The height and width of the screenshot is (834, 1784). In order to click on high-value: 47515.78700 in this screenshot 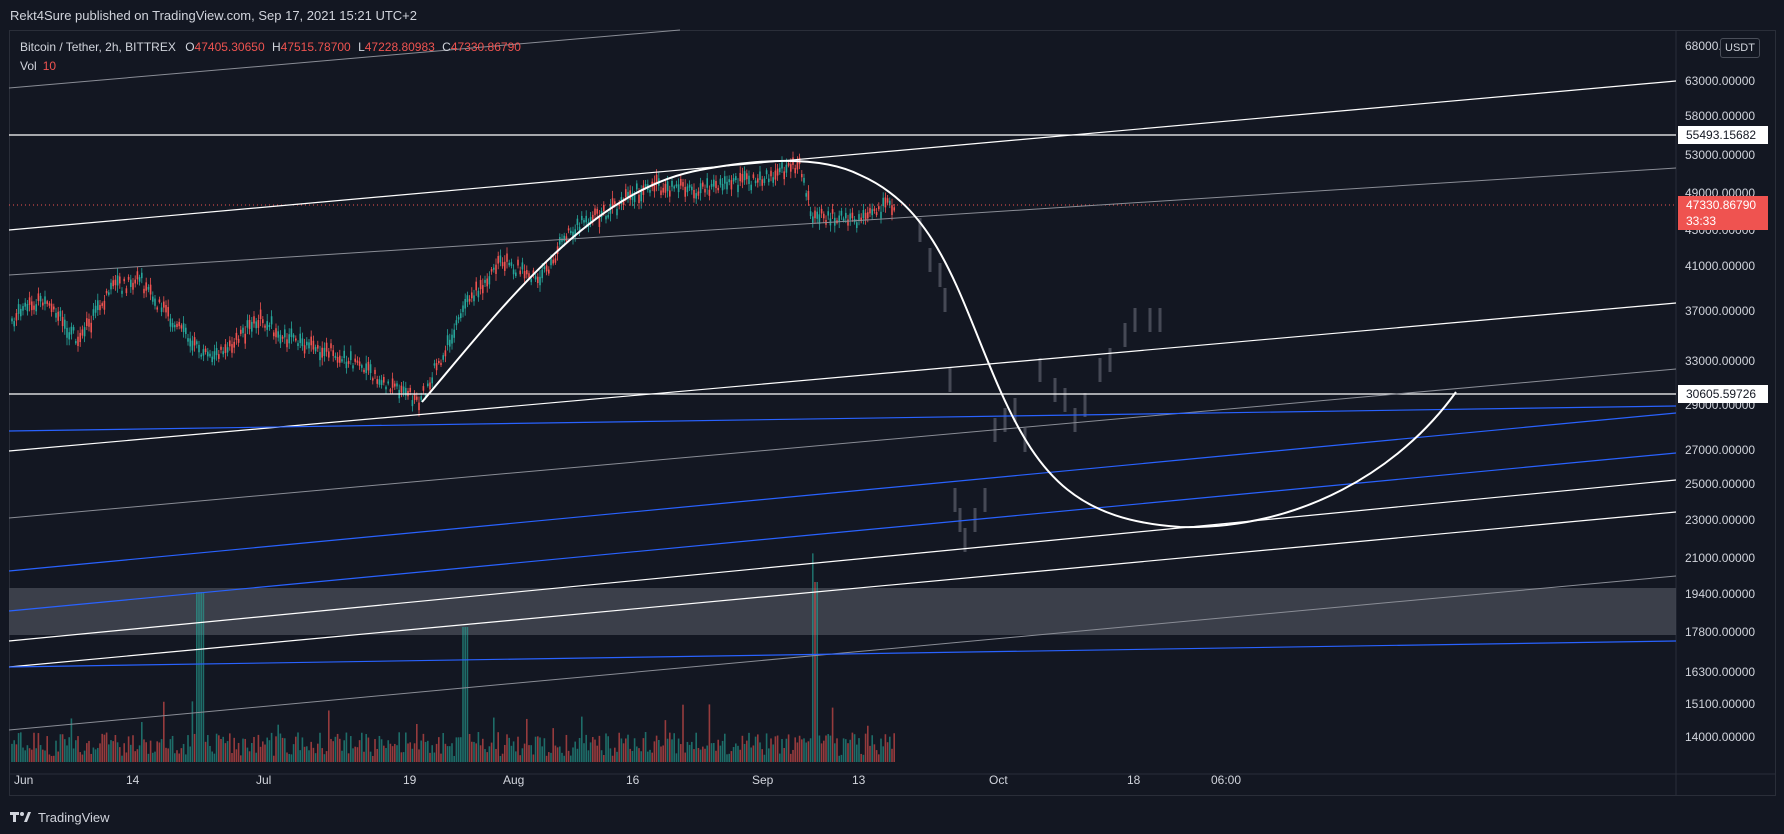, I will do `click(315, 47)`.